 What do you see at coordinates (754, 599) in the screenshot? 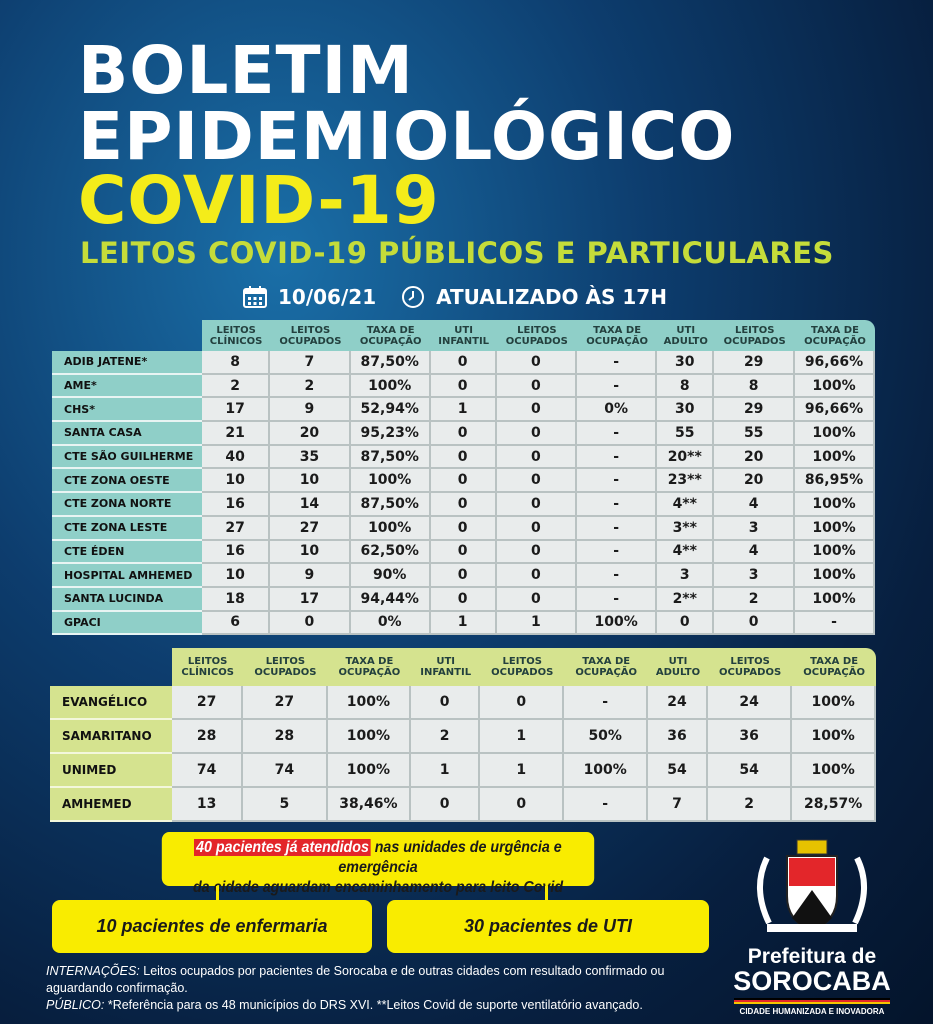
I see `table-cell: 2` at bounding box center [754, 599].